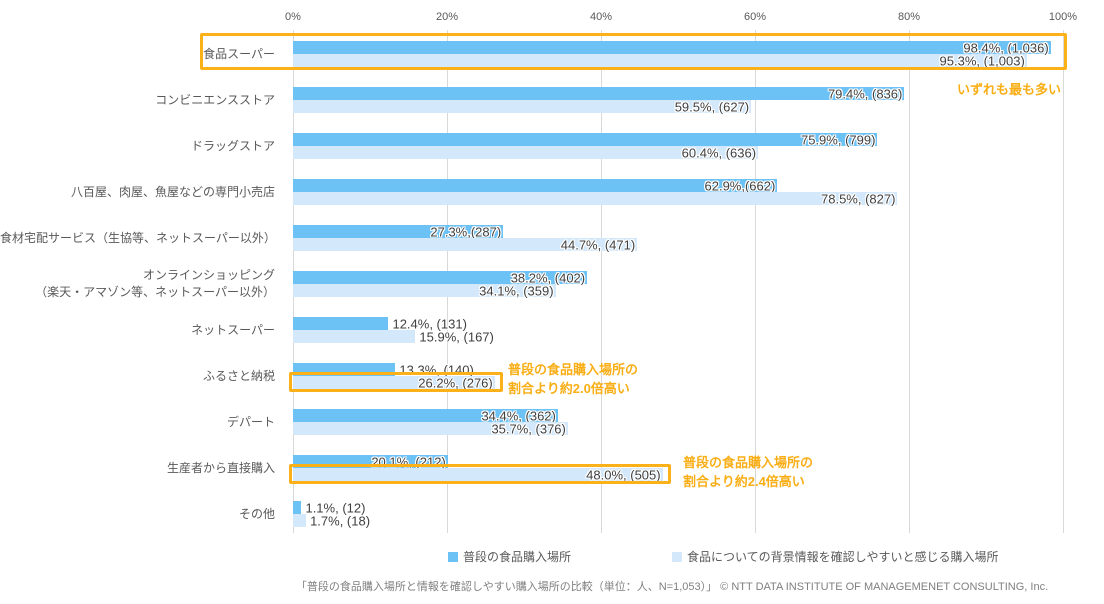  Describe the element at coordinates (424, 290) in the screenshot. I see `bar-info-friendly-place: 34.1%, (359)` at that location.